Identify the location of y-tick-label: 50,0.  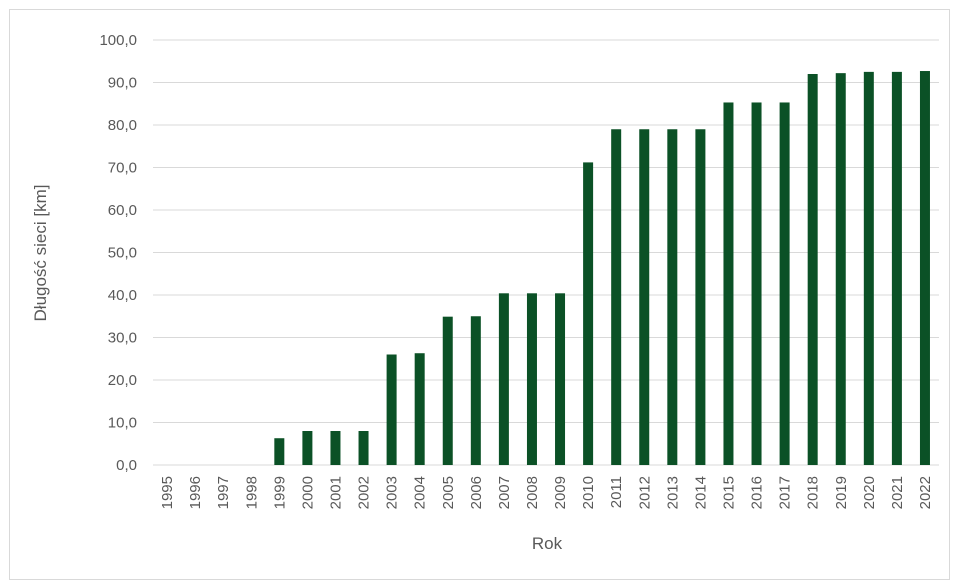
(122, 253).